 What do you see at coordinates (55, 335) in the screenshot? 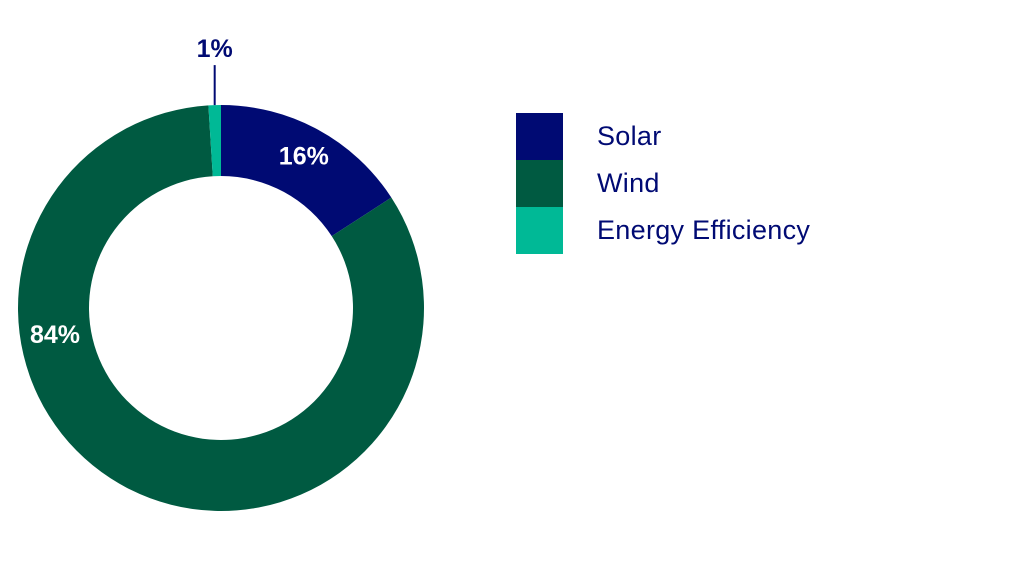
I see `data-label-wind: 84%` at bounding box center [55, 335].